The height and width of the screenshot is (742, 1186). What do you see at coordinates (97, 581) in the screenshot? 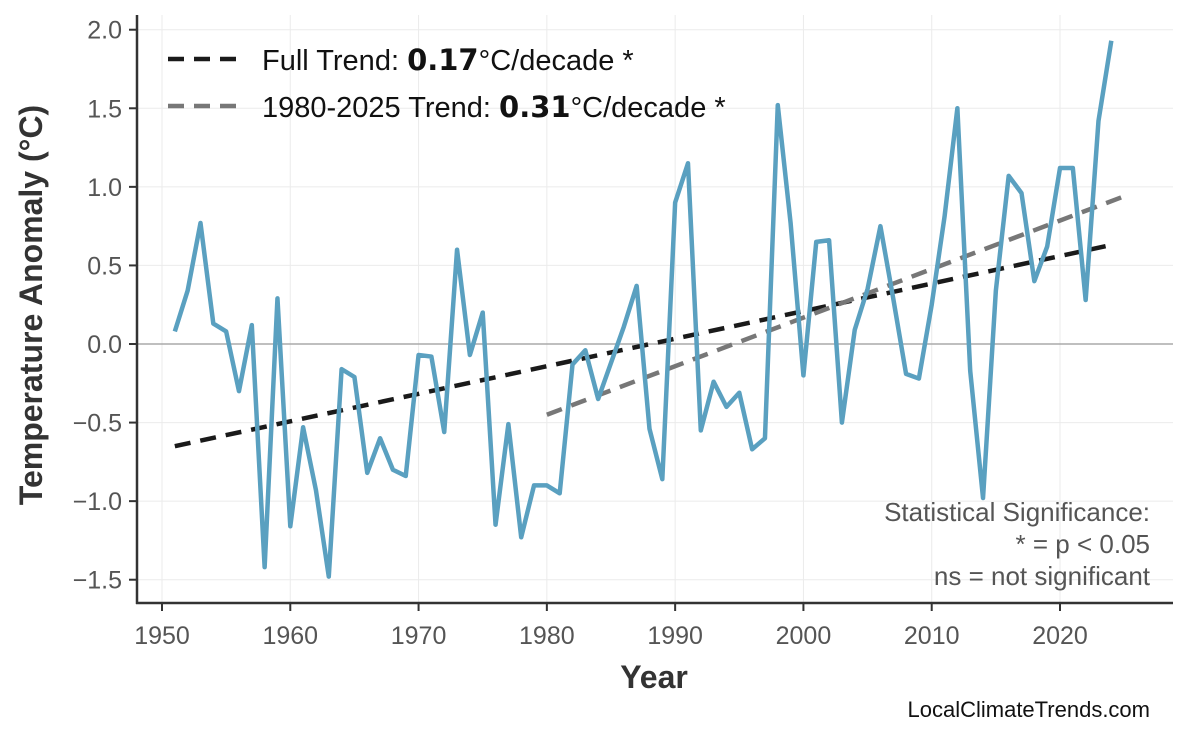
I see `y-tick-label: −1.5` at bounding box center [97, 581].